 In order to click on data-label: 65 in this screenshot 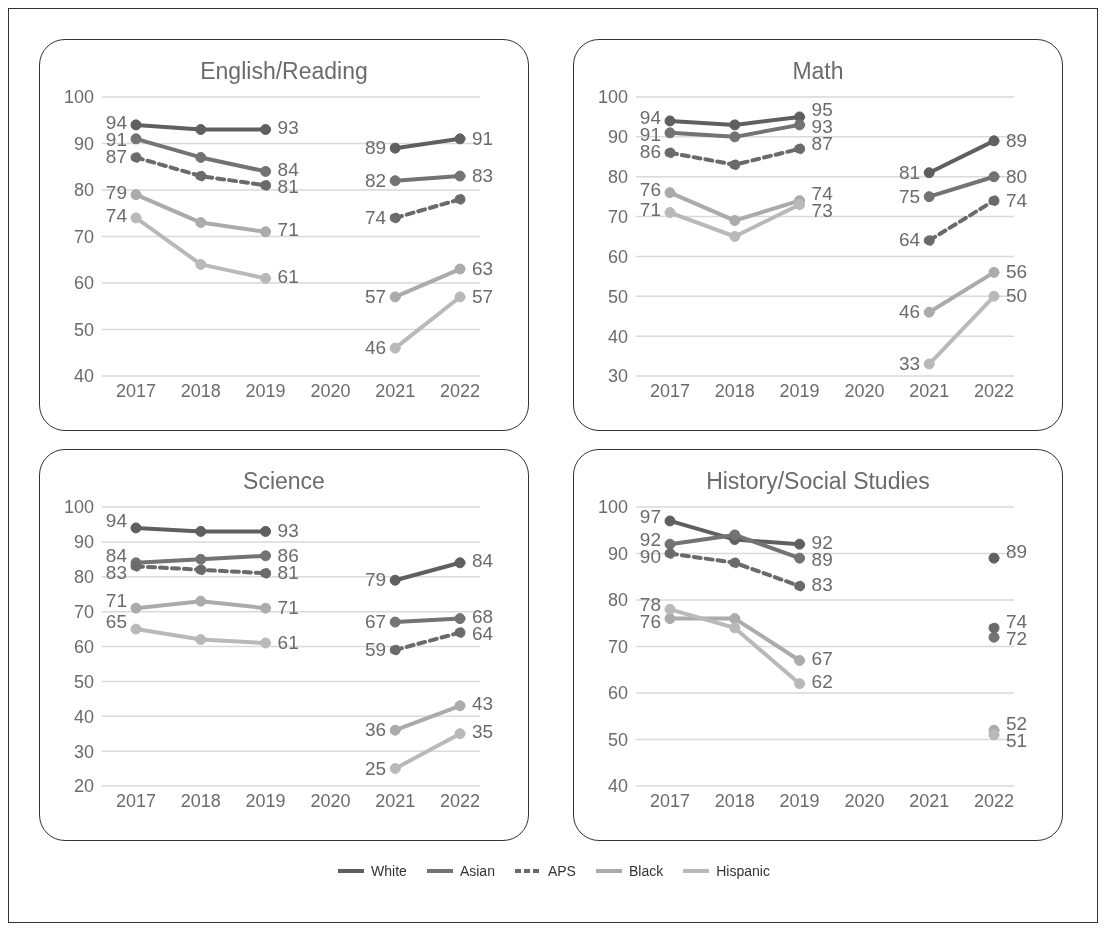, I will do `click(116, 622)`.